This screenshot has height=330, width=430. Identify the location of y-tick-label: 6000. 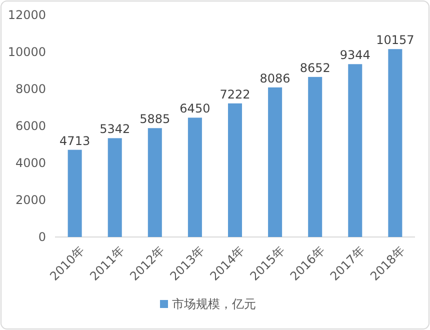
(30, 126).